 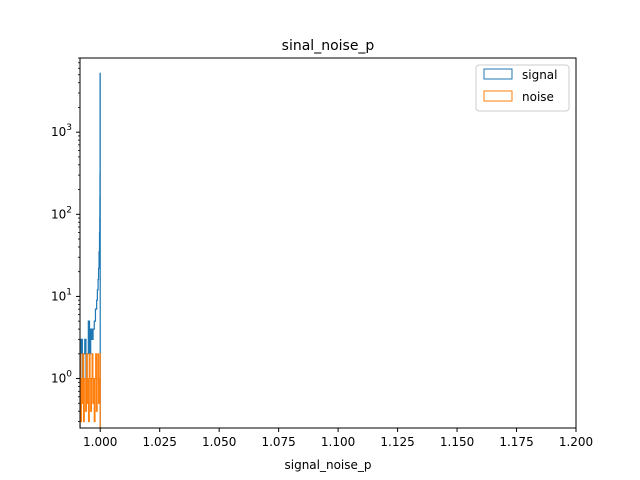 I want to click on y-tick-label: 10⁰, so click(x=61, y=378).